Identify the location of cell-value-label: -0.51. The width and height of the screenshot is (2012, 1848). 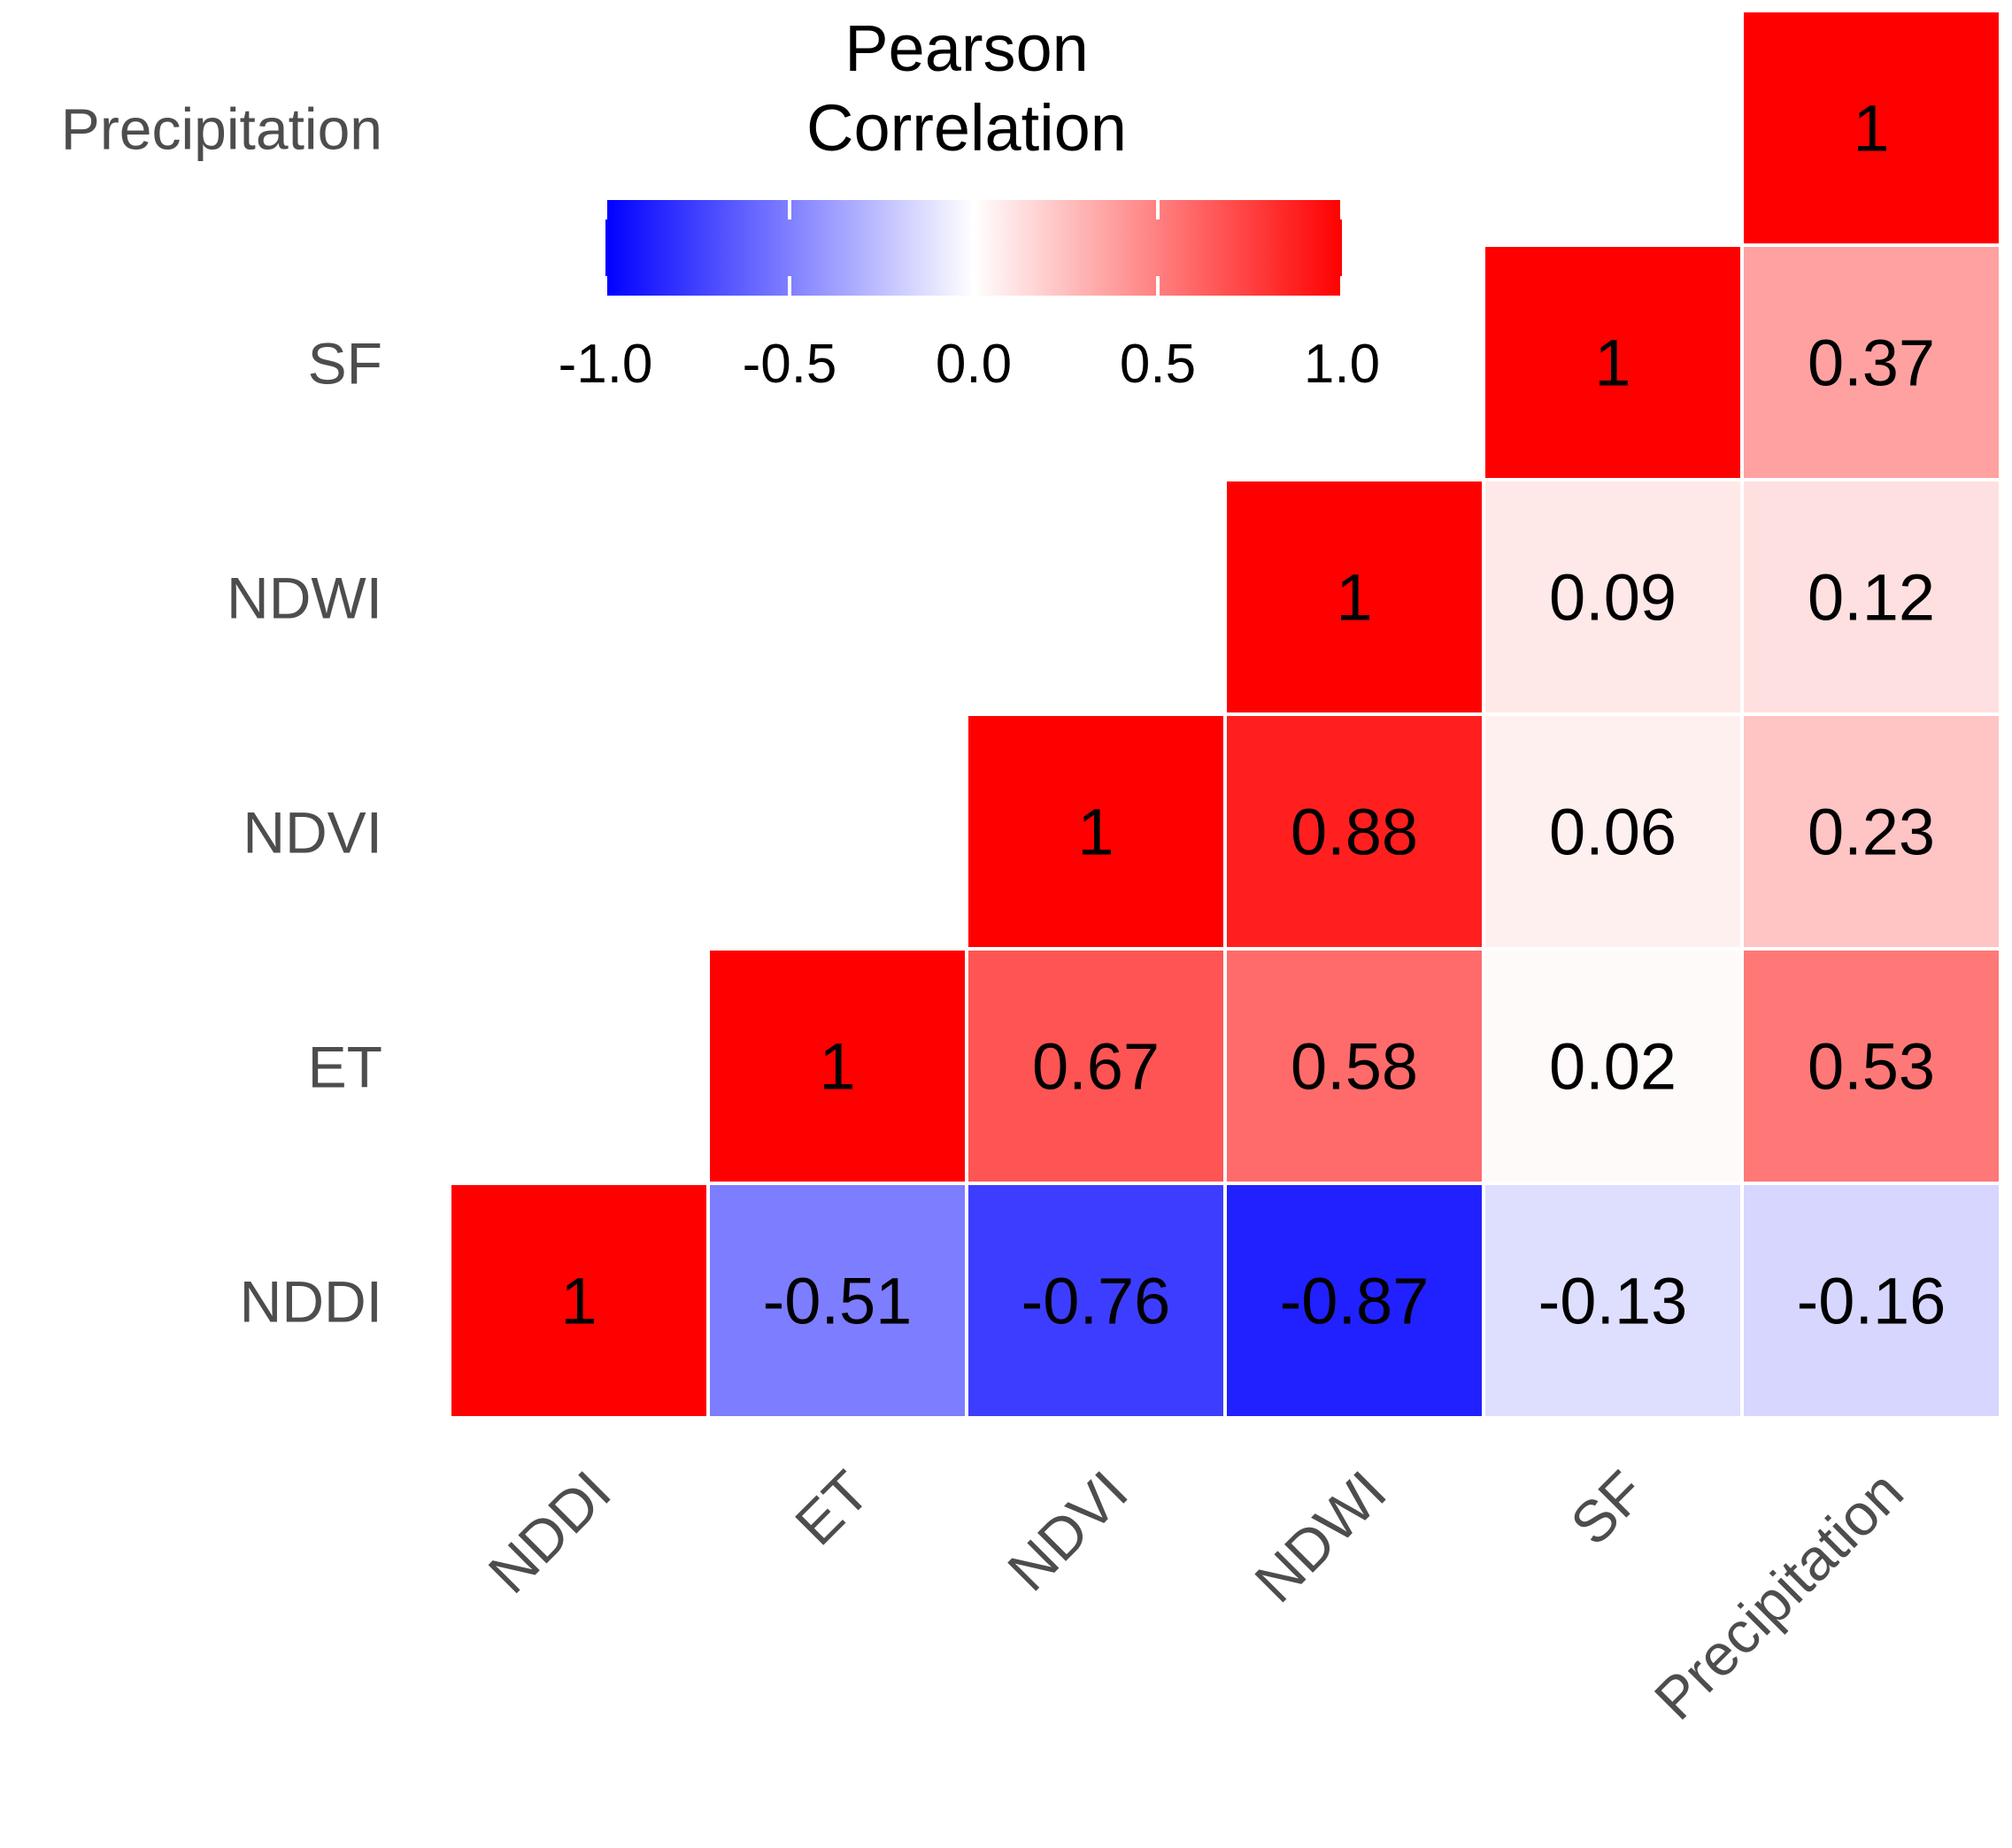
(838, 1302).